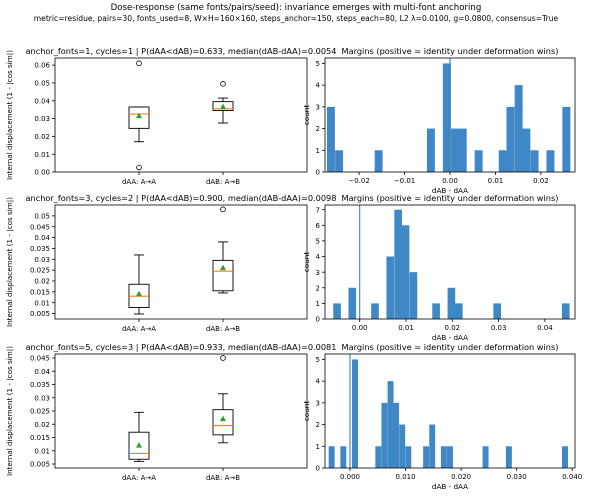 The height and width of the screenshot is (500, 592). What do you see at coordinates (223, 478) in the screenshot?
I see `x-tick-label: dAB: A→B` at bounding box center [223, 478].